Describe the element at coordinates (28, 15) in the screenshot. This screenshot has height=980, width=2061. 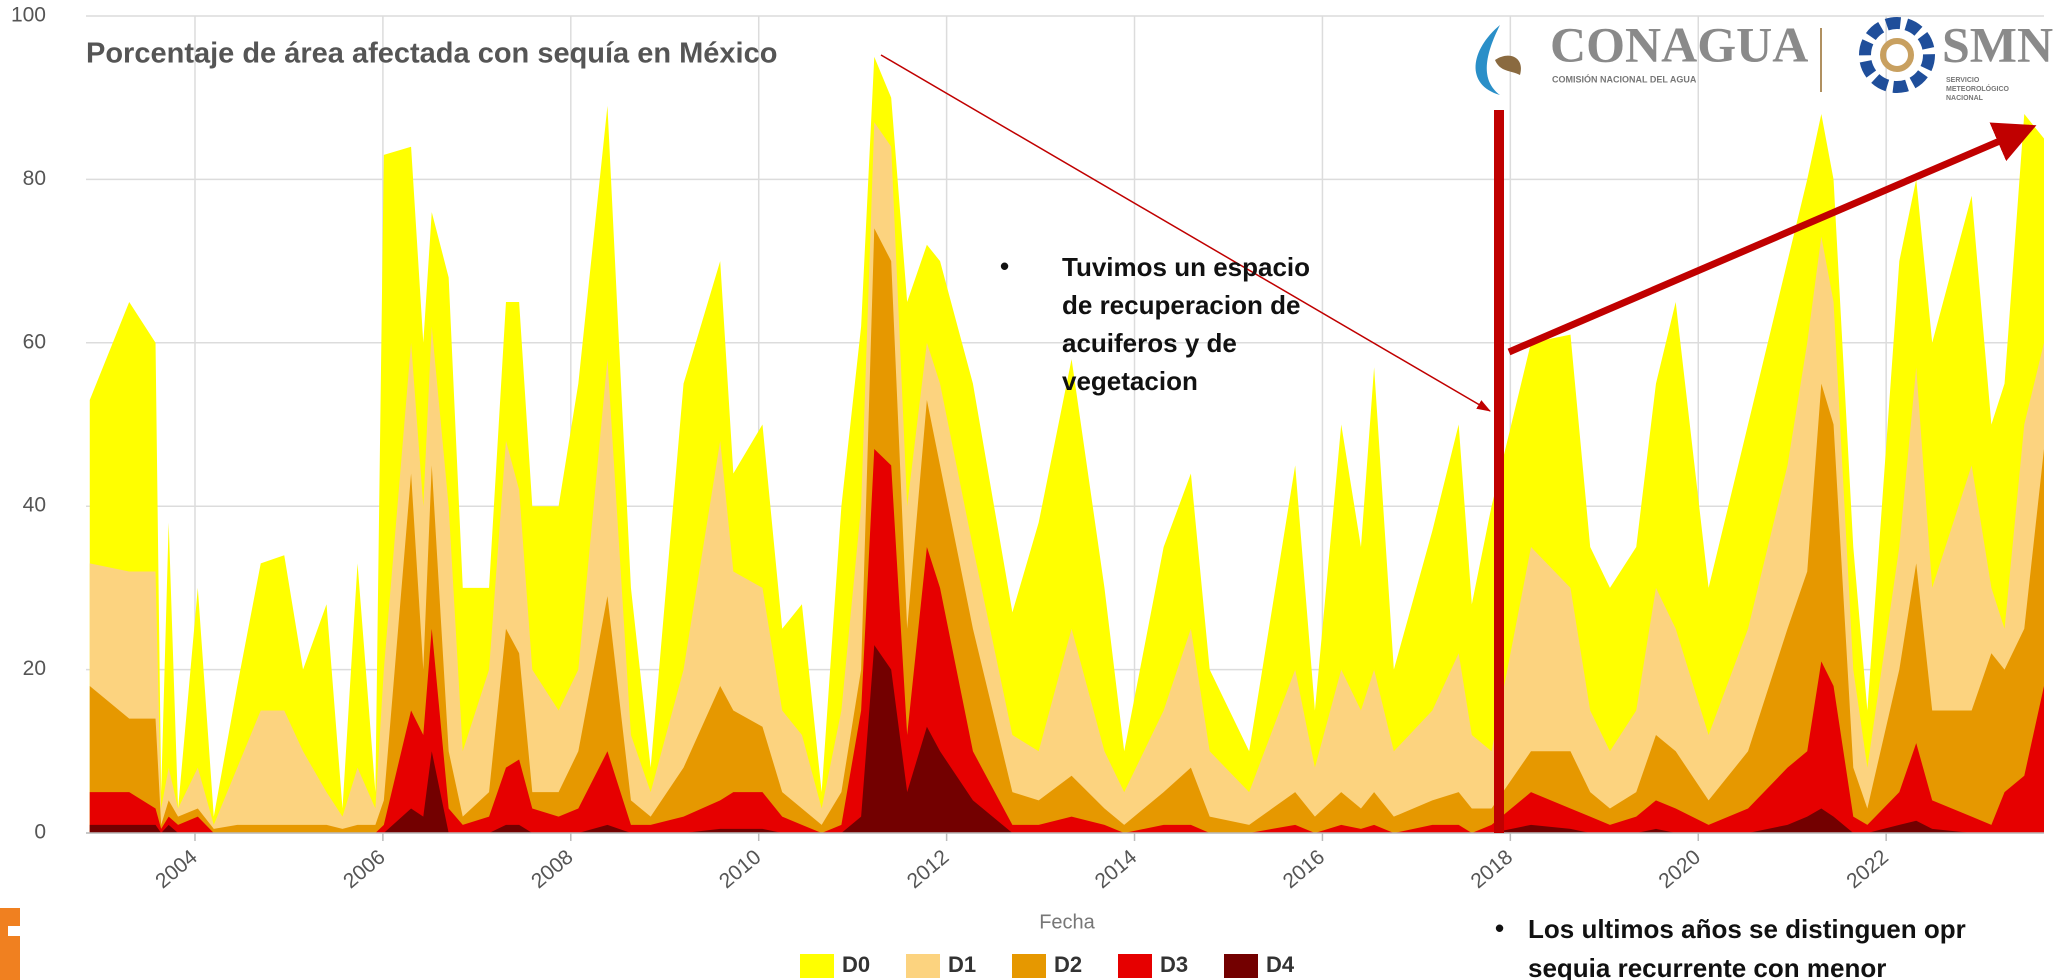
I see `y-tick-label: 100` at that location.